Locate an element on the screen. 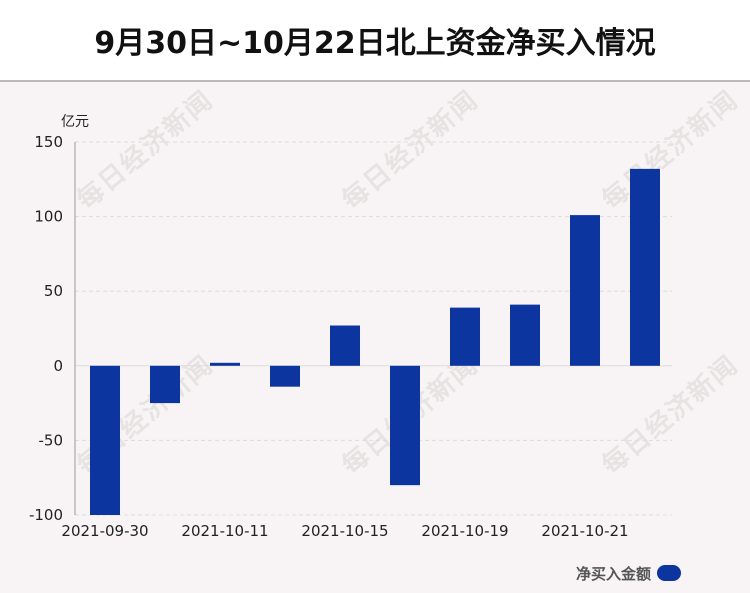 The width and height of the screenshot is (750, 593). legend-label: 净买入金额 is located at coordinates (614, 573).